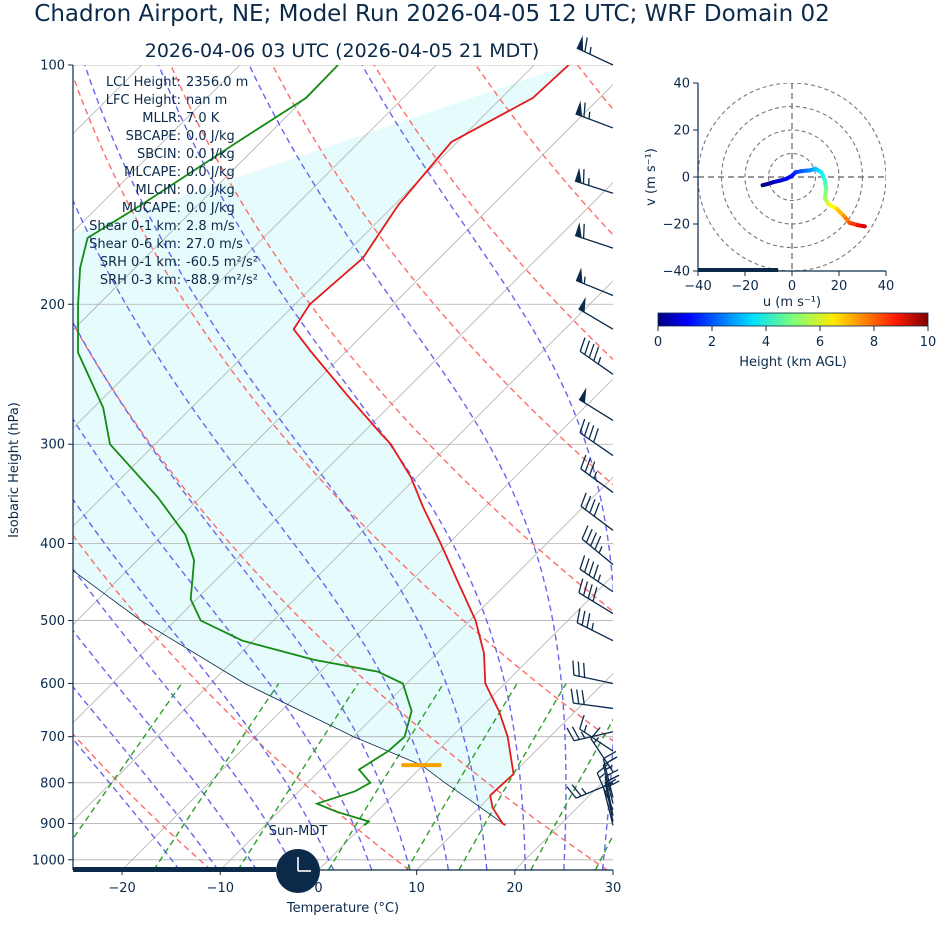 The height and width of the screenshot is (940, 936). What do you see at coordinates (161, 118) in the screenshot?
I see `index-label: MLLR:` at bounding box center [161, 118].